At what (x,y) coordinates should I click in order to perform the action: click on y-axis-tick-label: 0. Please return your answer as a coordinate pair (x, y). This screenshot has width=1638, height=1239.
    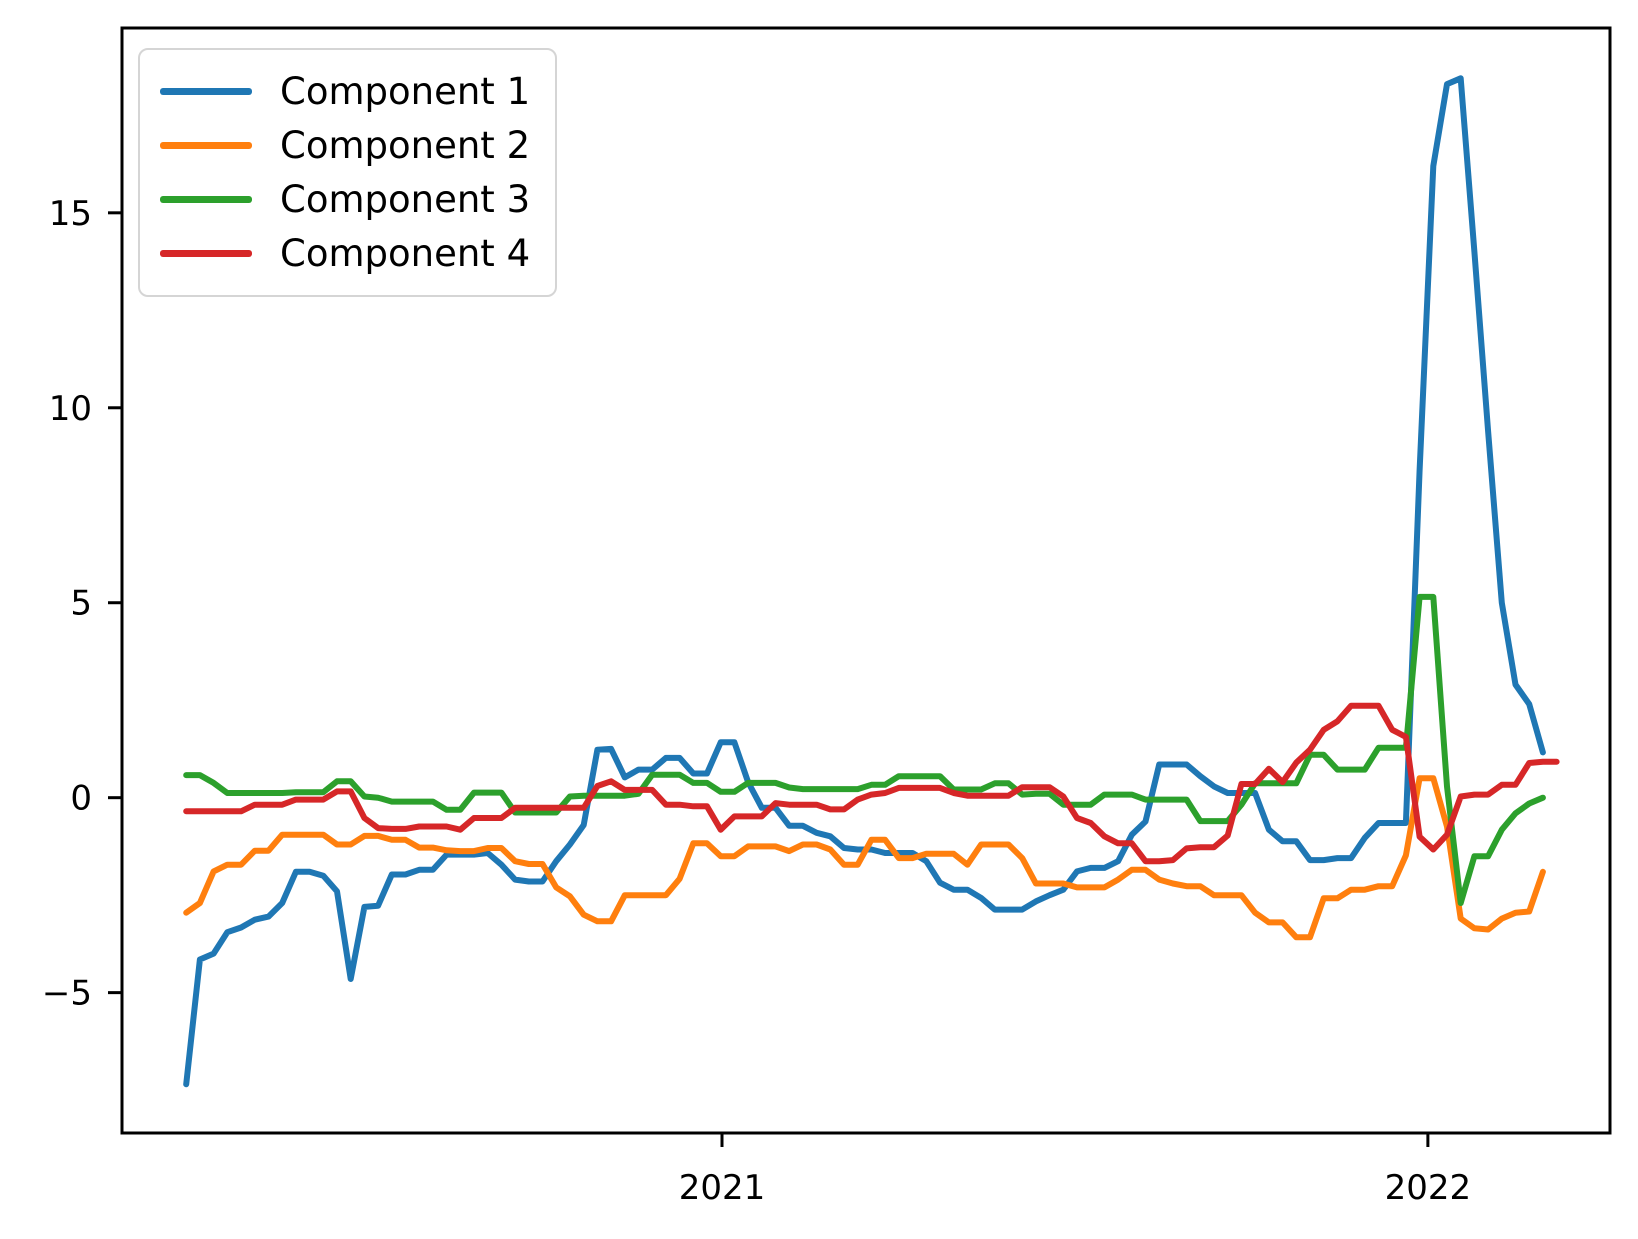
    Looking at the image, I should click on (81, 799).